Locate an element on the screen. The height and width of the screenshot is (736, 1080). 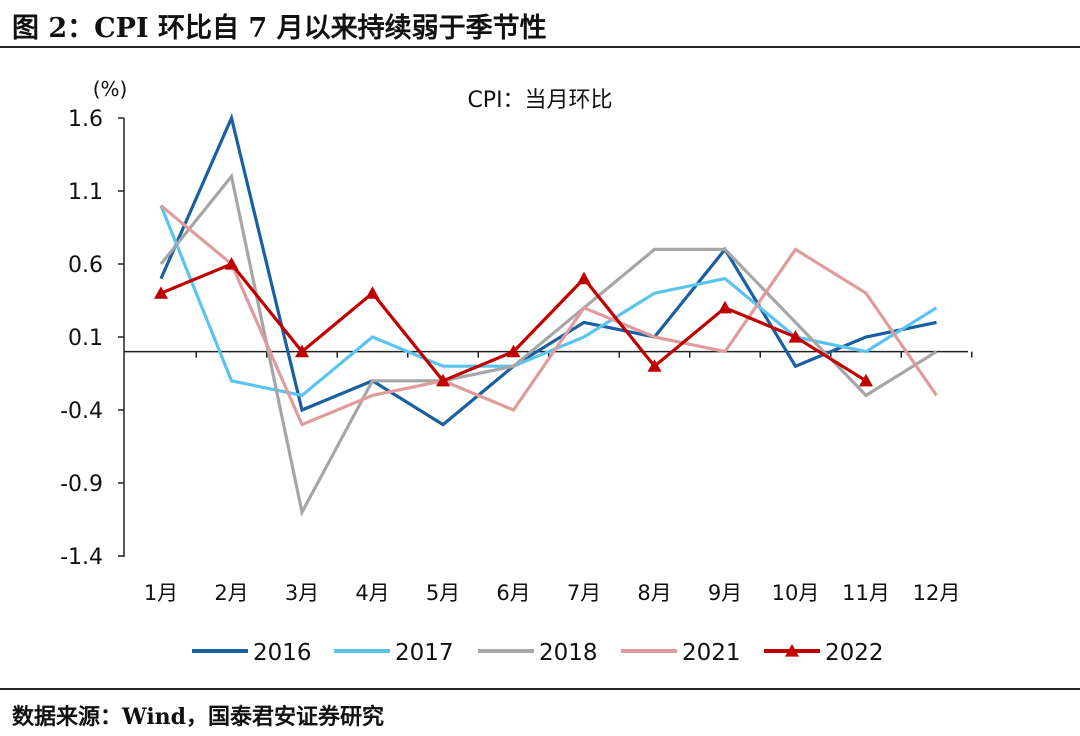
x-tick-label: 9月 is located at coordinates (725, 593).